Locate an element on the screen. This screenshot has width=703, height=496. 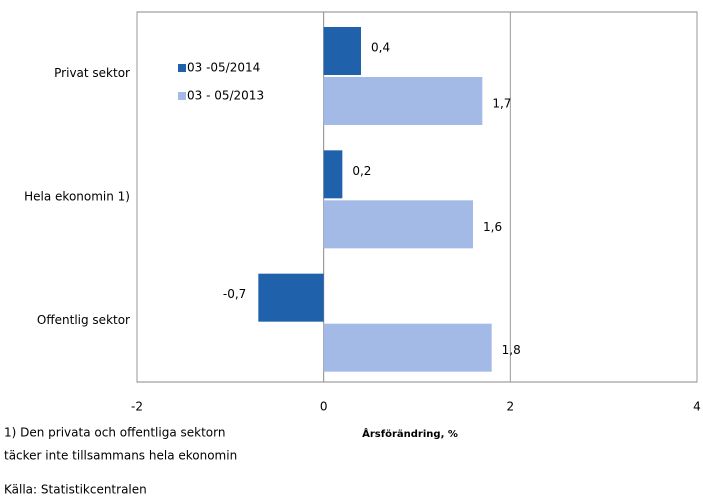
x-tick-label: 0 is located at coordinates (324, 407).